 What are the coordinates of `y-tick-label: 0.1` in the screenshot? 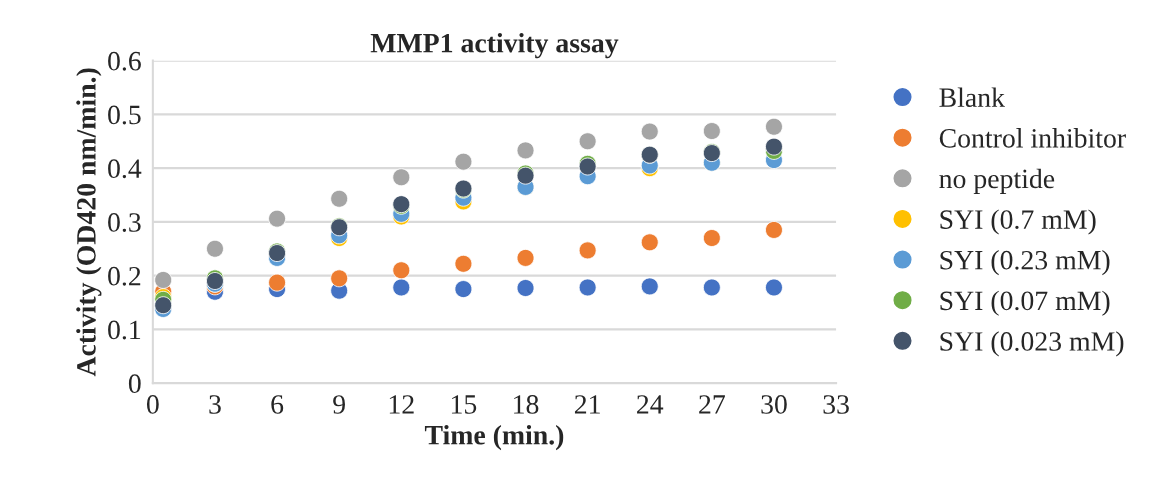 It's located at (124, 330).